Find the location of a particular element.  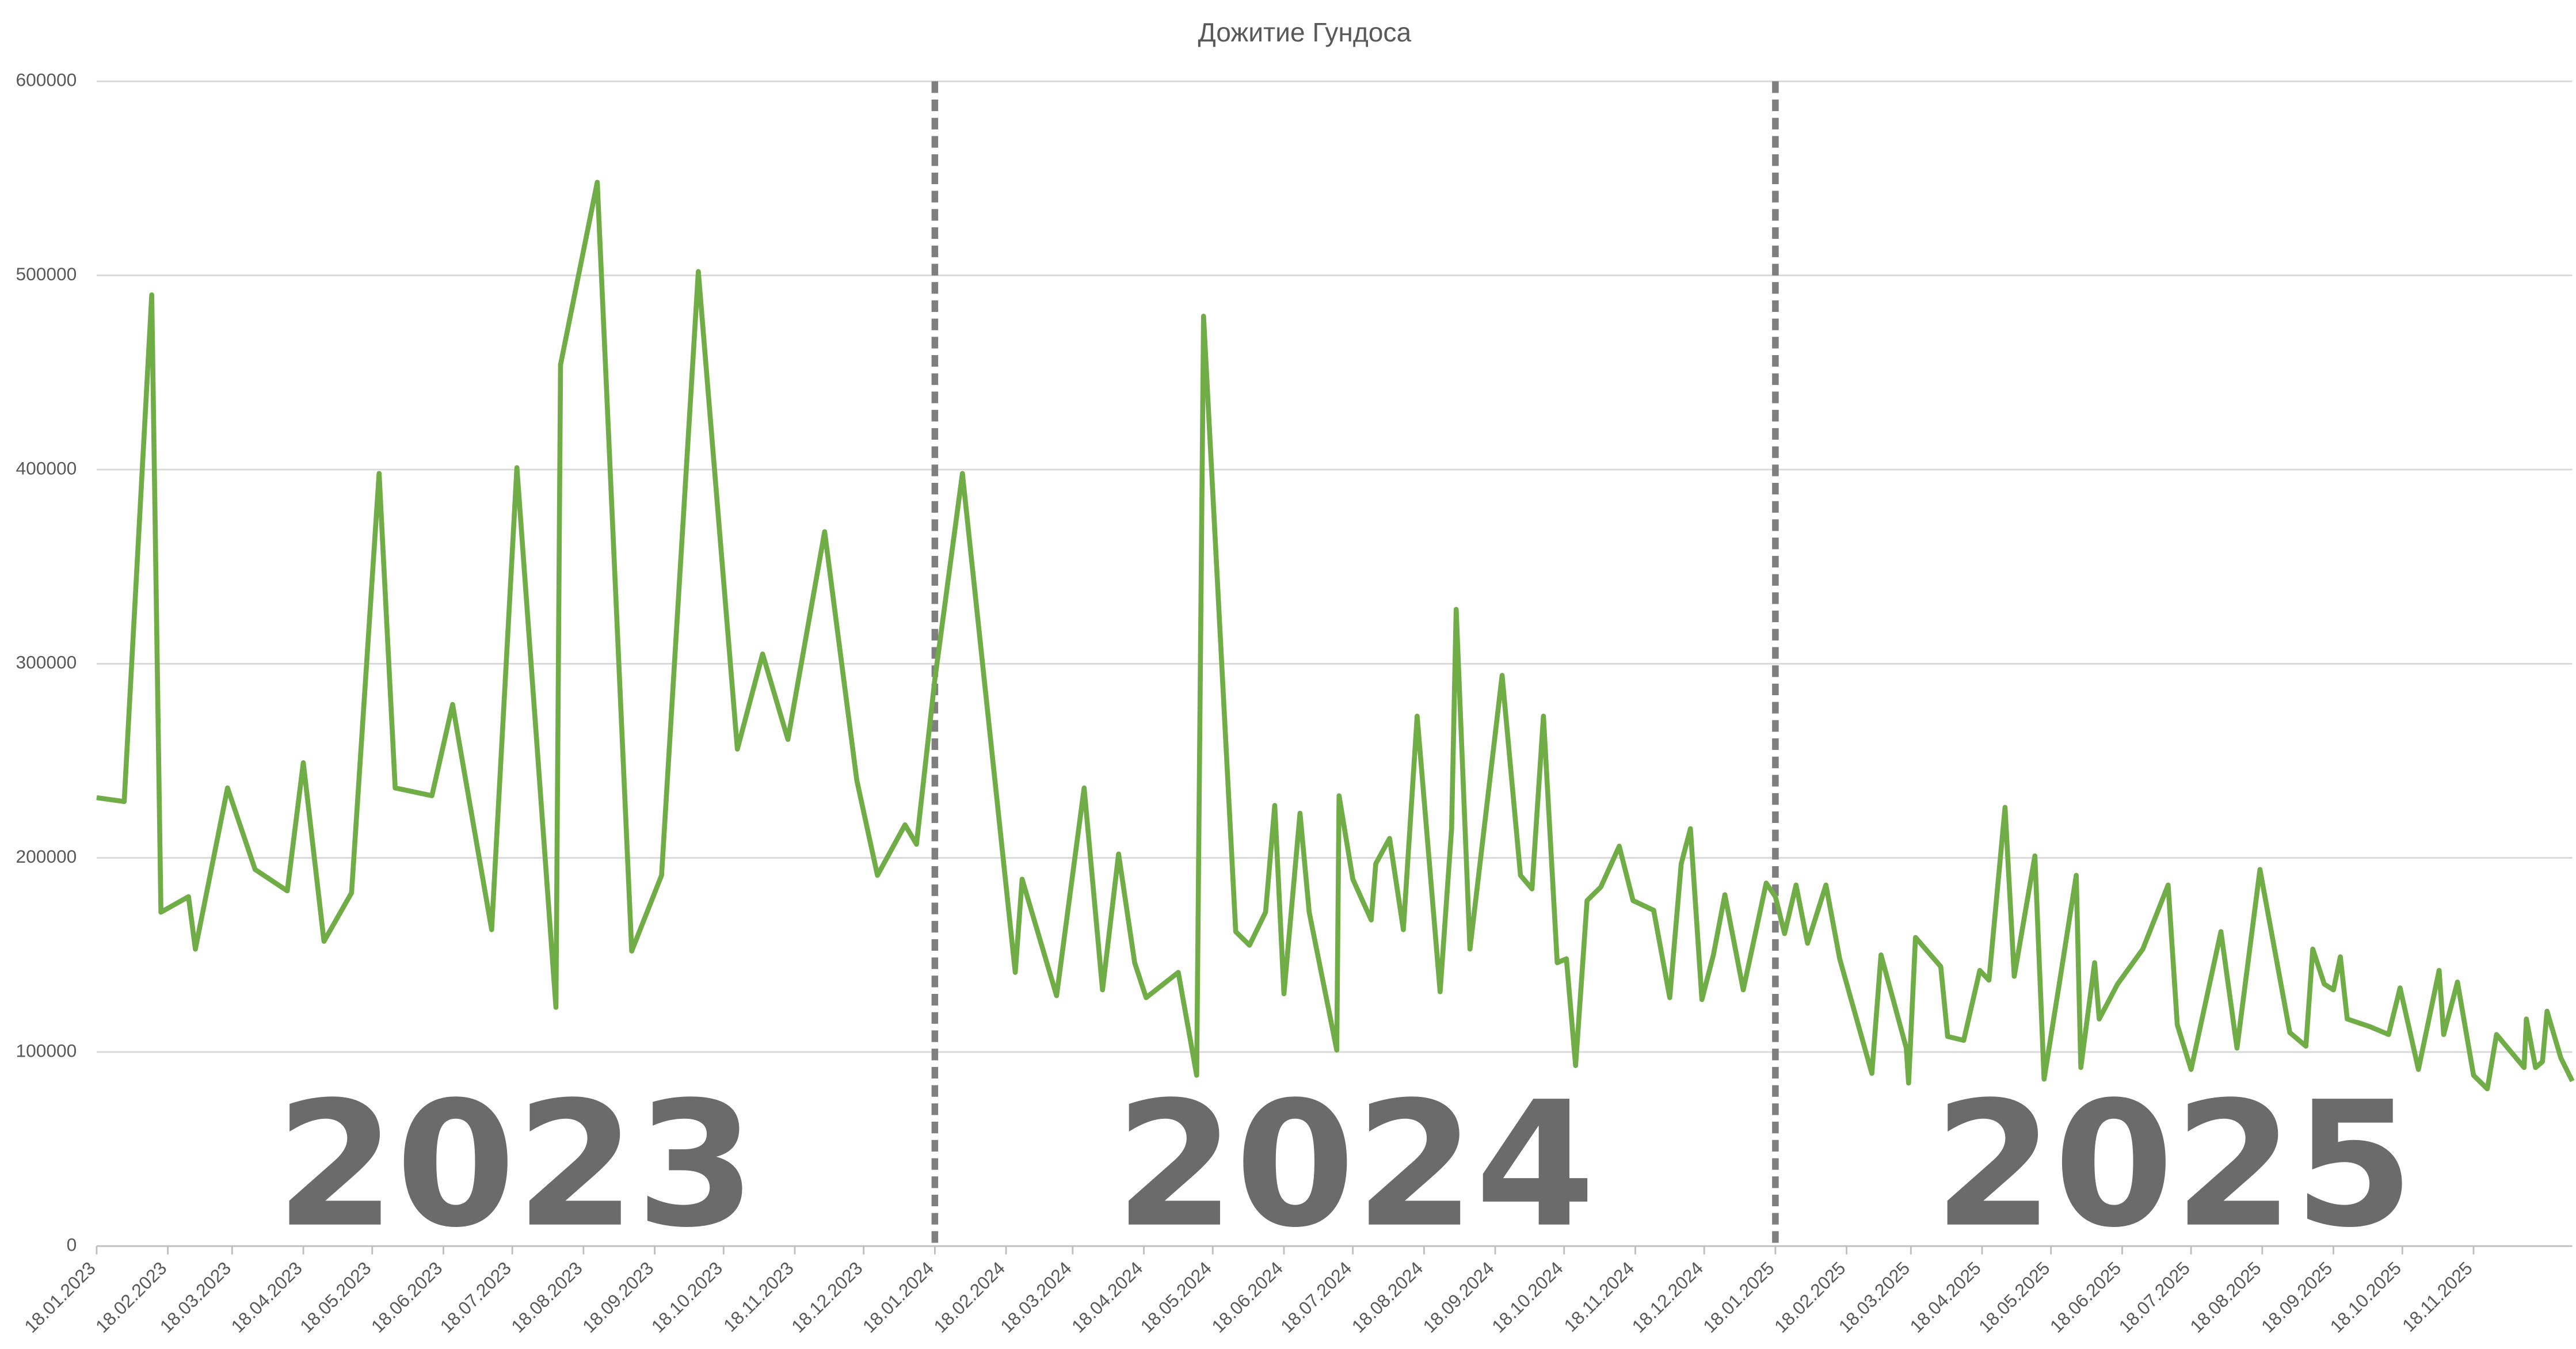

x-tick-label: 18.06.2024 is located at coordinates (1247, 1297).